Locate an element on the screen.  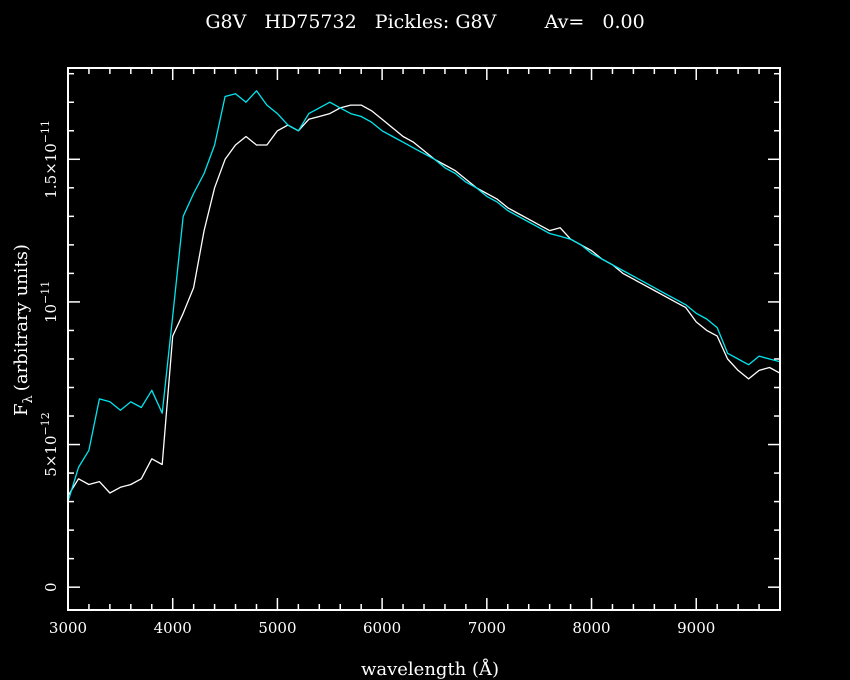
chart-title: G8V HD75732 Pickles: G8V Av= 0.00 is located at coordinates (424, 22).